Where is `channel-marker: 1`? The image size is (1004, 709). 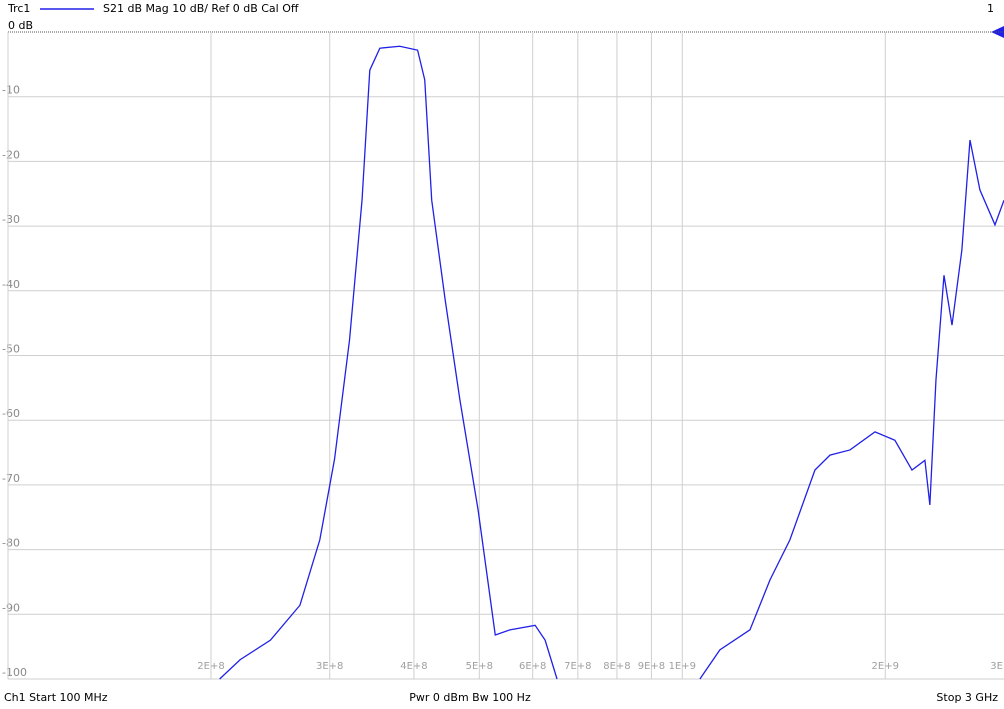 channel-marker: 1 is located at coordinates (990, 8).